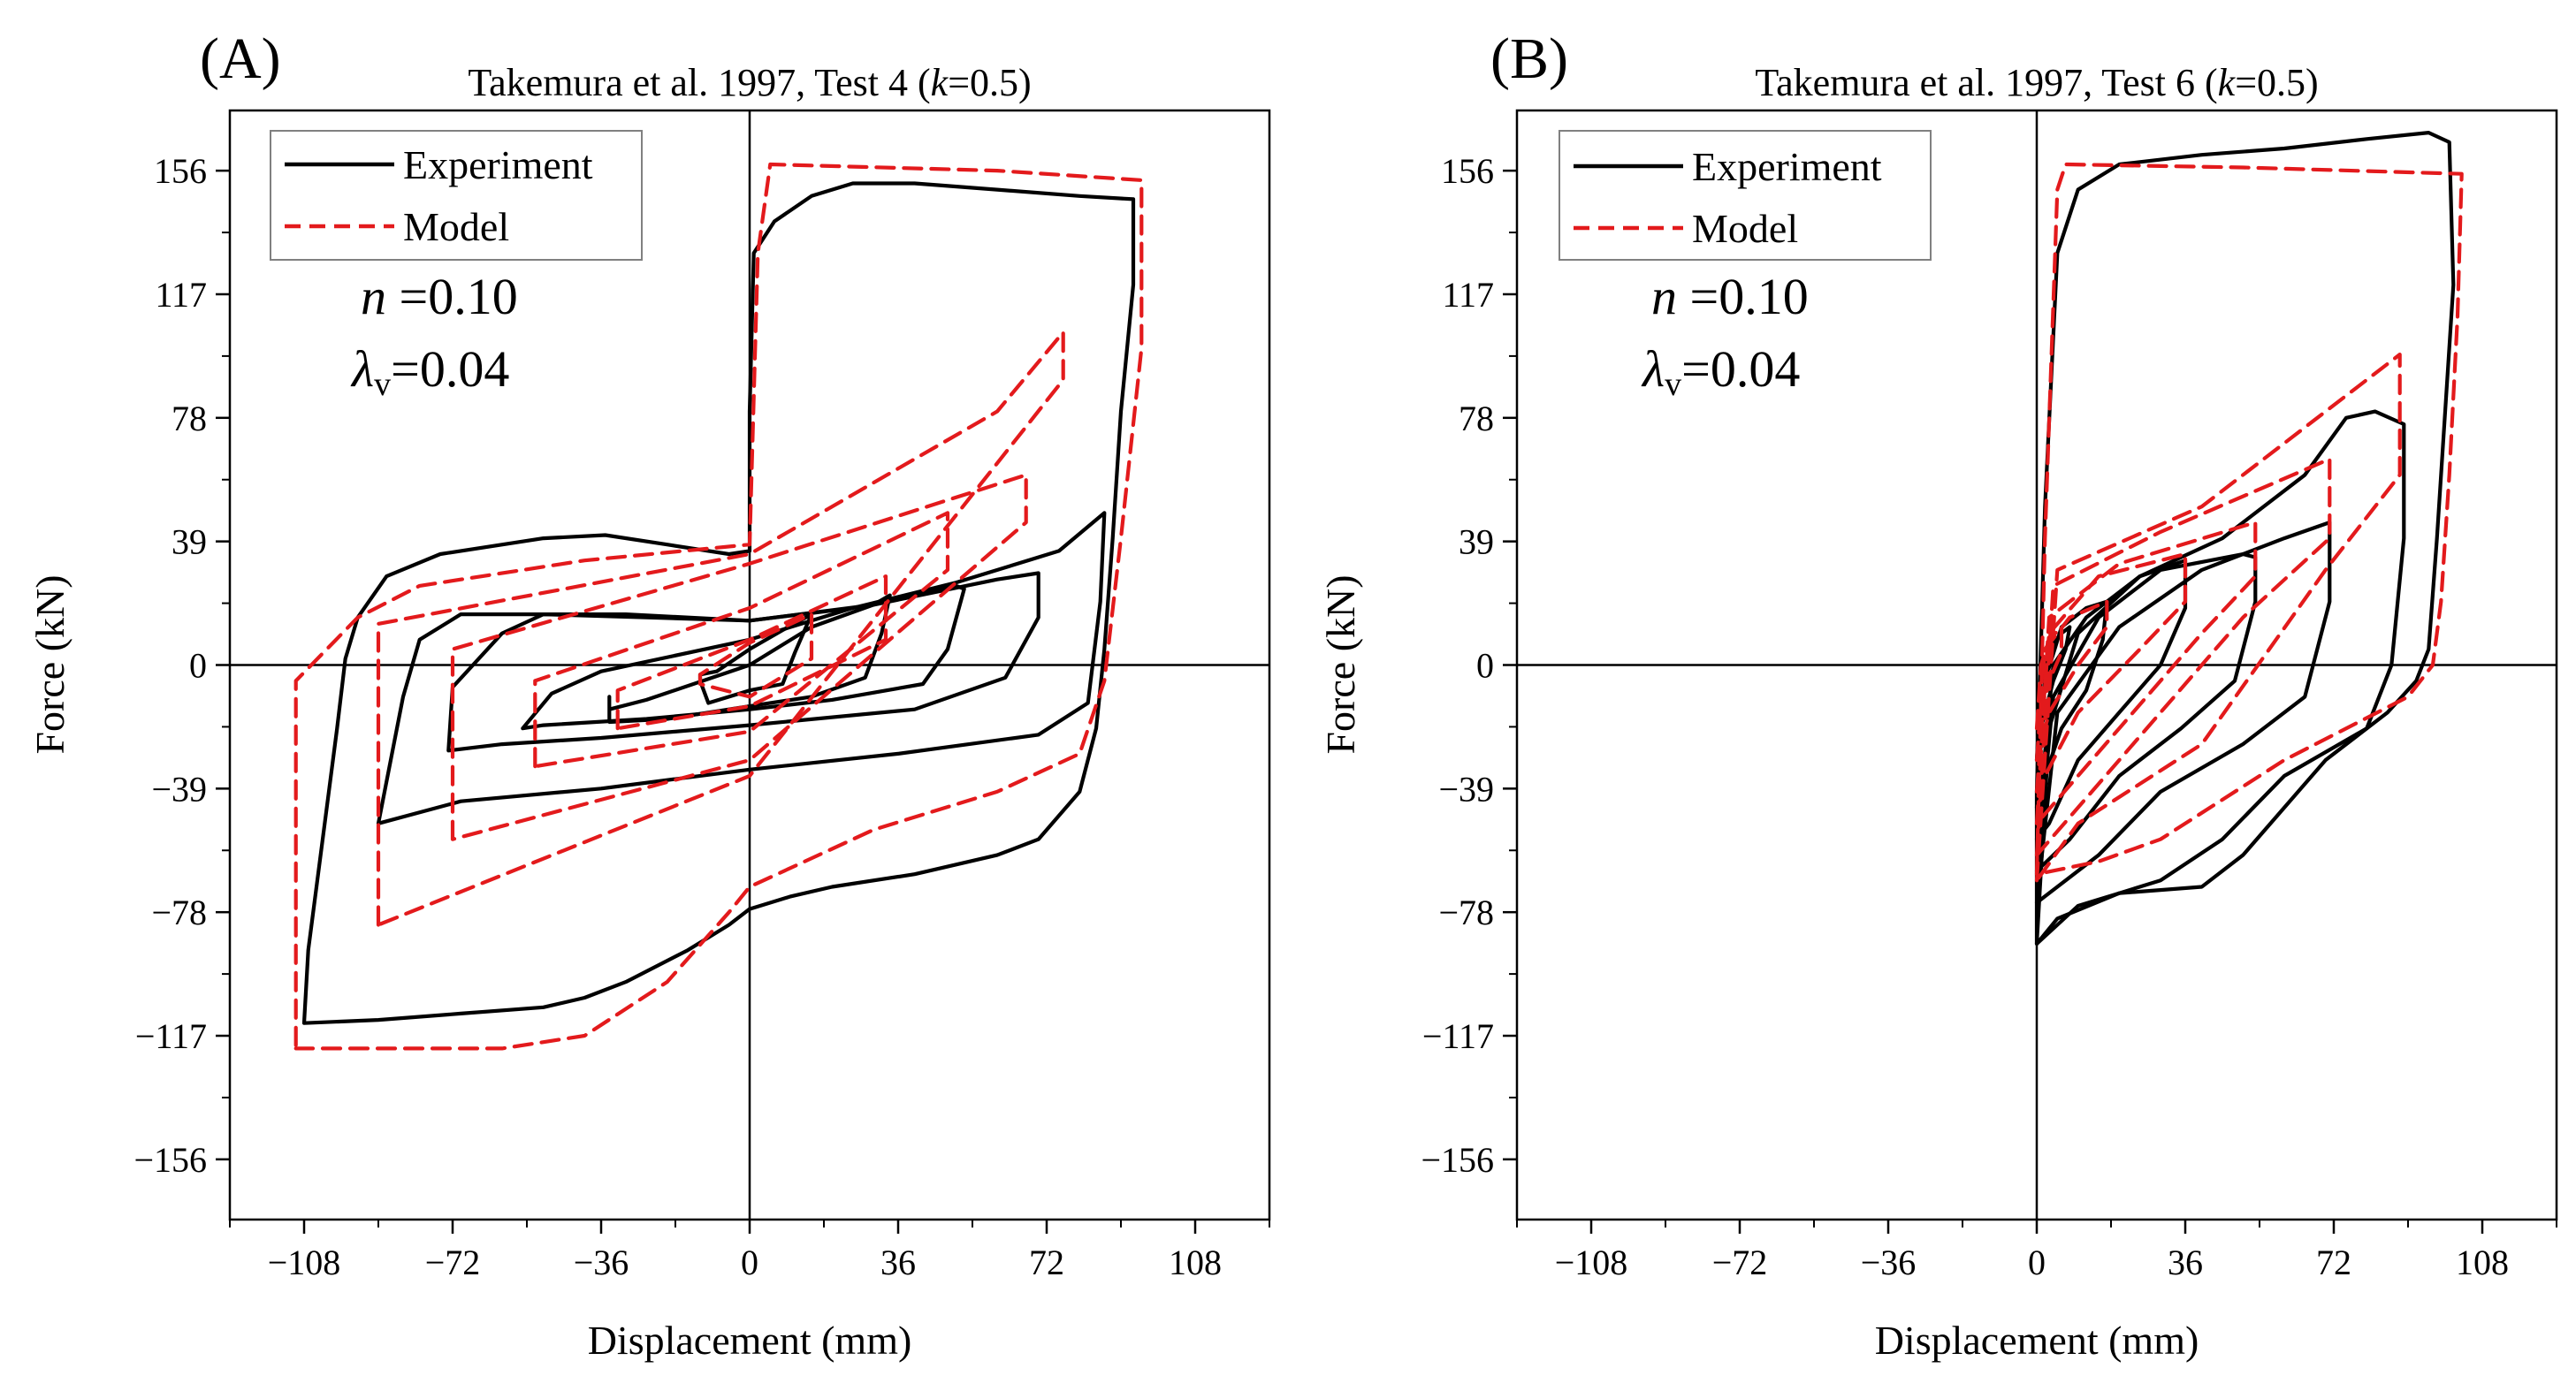 Image resolution: width=2576 pixels, height=1391 pixels. Describe the element at coordinates (240, 59) in the screenshot. I see `panel-label: (A)` at that location.